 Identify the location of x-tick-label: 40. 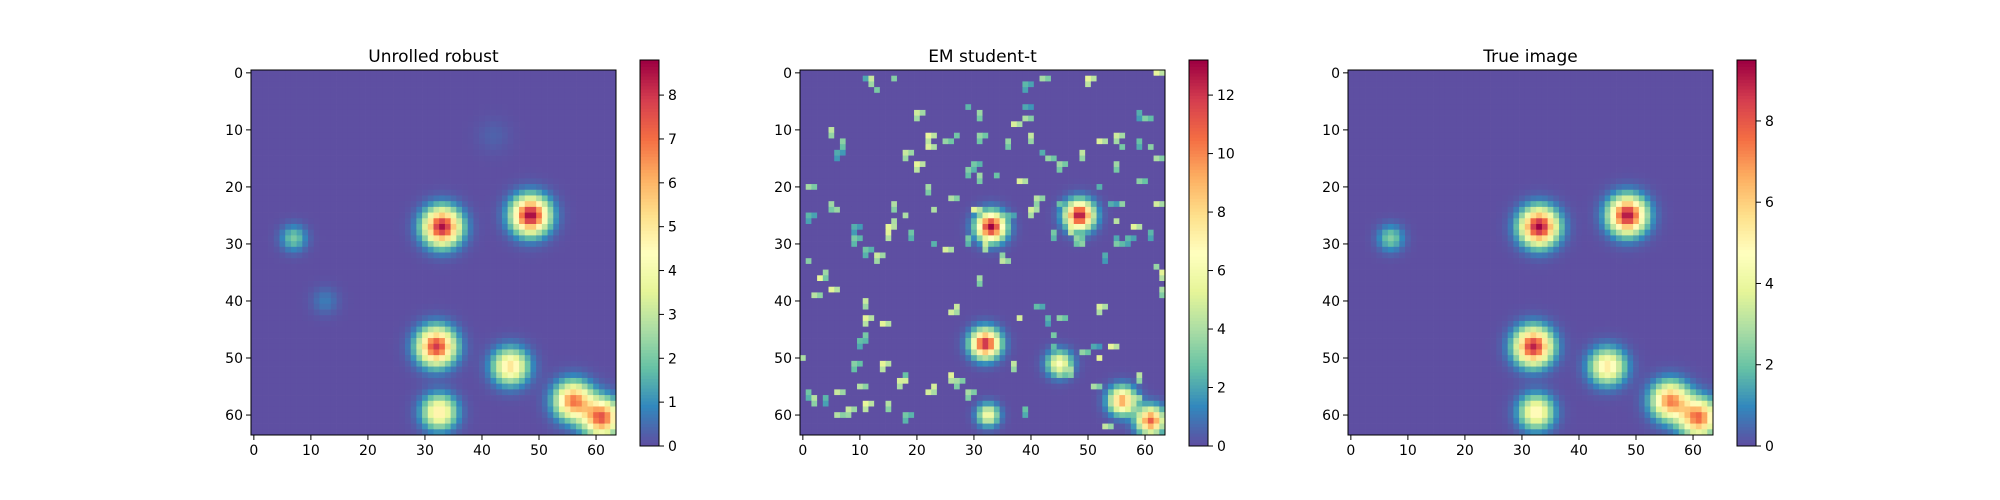
(482, 451).